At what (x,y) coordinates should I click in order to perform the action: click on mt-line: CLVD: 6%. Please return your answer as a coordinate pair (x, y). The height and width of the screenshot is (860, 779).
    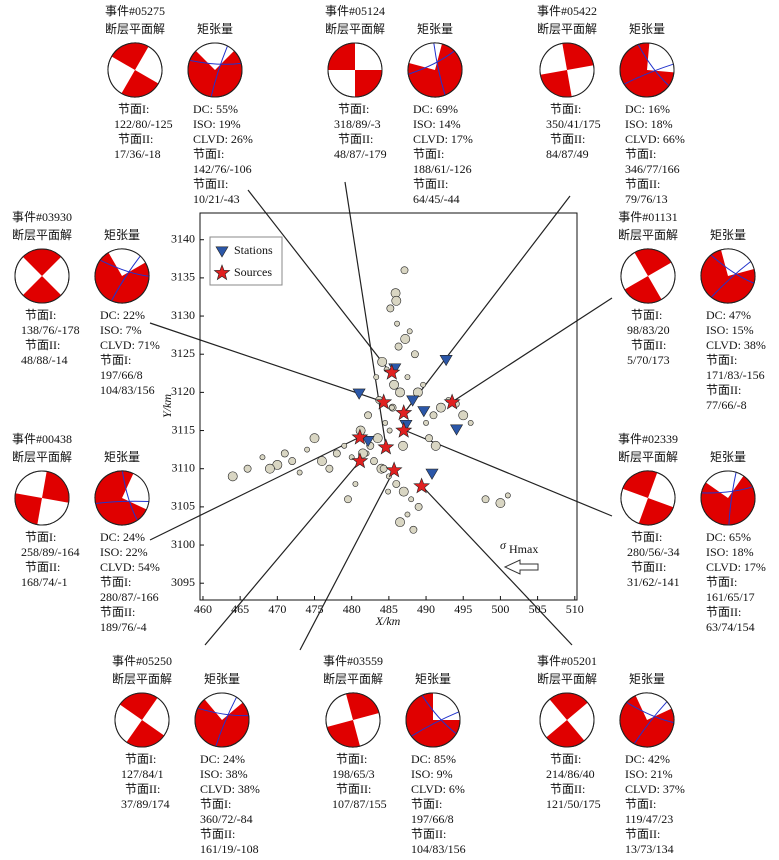
    Looking at the image, I should click on (438, 789).